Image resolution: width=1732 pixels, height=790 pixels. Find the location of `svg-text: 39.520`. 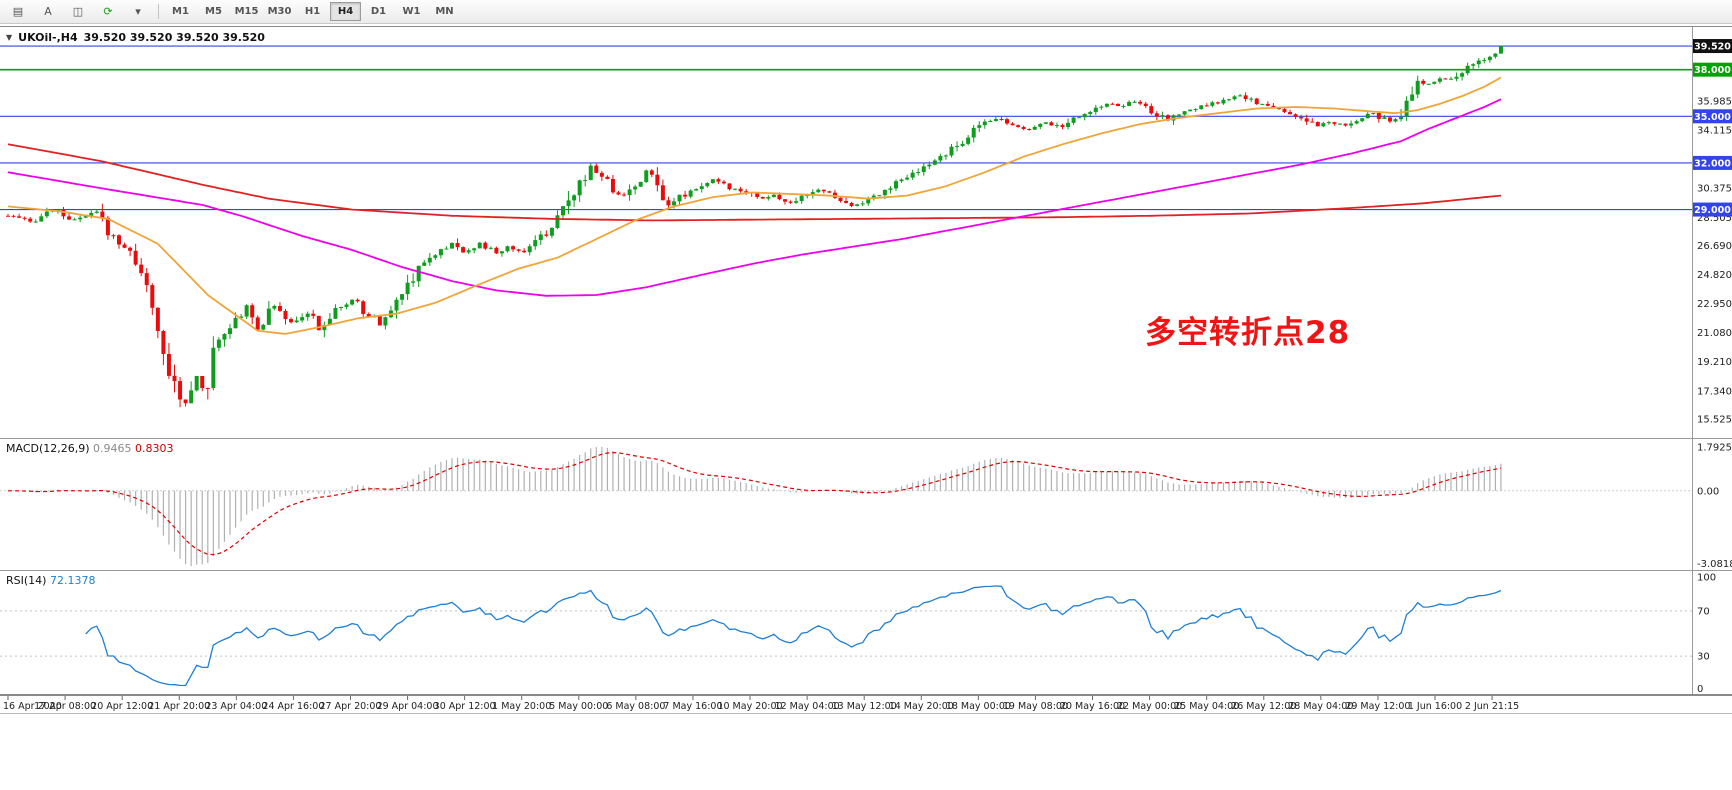

svg-text: 39.520 is located at coordinates (1712, 47).